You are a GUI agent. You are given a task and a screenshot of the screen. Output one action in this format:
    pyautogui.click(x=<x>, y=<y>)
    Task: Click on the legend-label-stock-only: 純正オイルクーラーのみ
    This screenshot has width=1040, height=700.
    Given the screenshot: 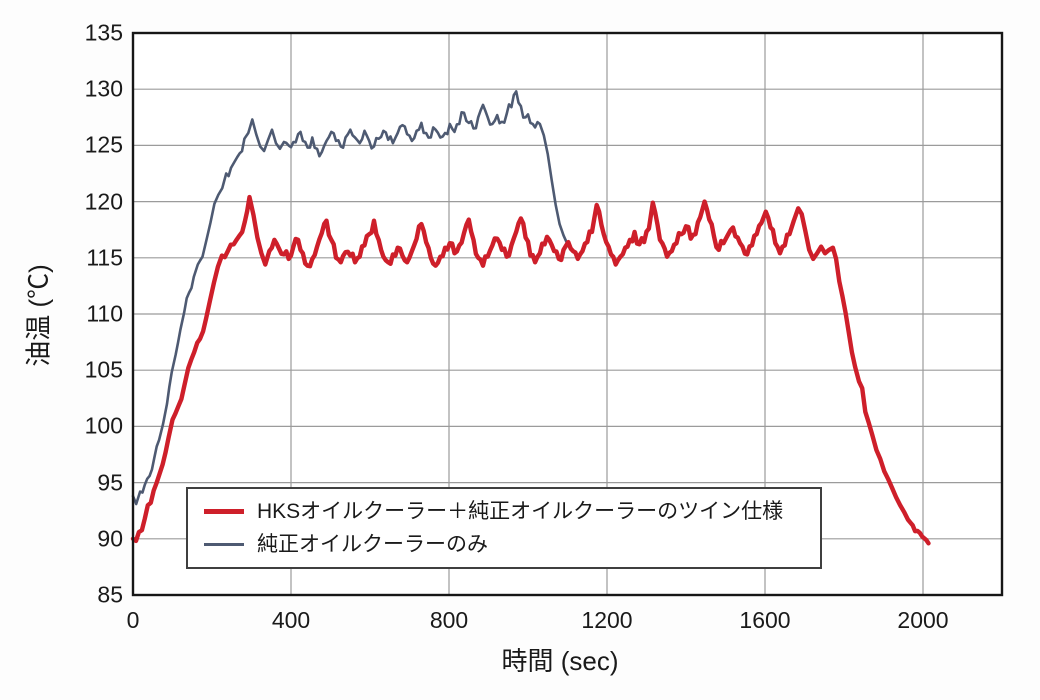 What is the action you would take?
    pyautogui.click(x=372, y=544)
    